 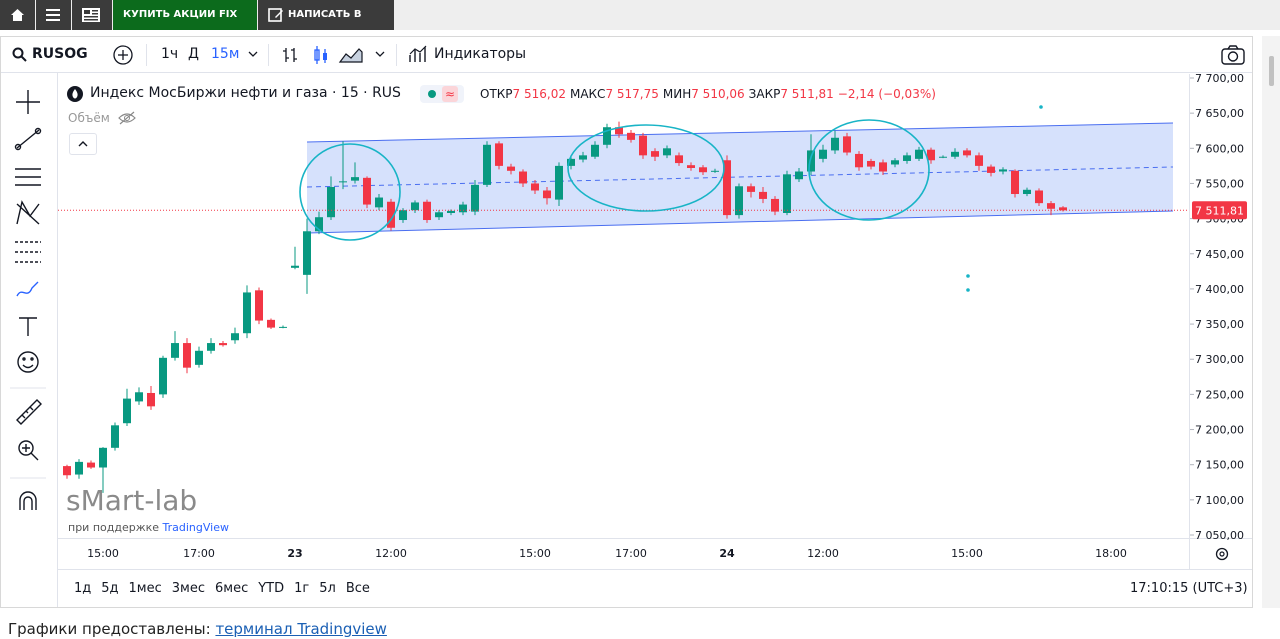 I want to click on range-button: 5д, so click(x=110, y=588).